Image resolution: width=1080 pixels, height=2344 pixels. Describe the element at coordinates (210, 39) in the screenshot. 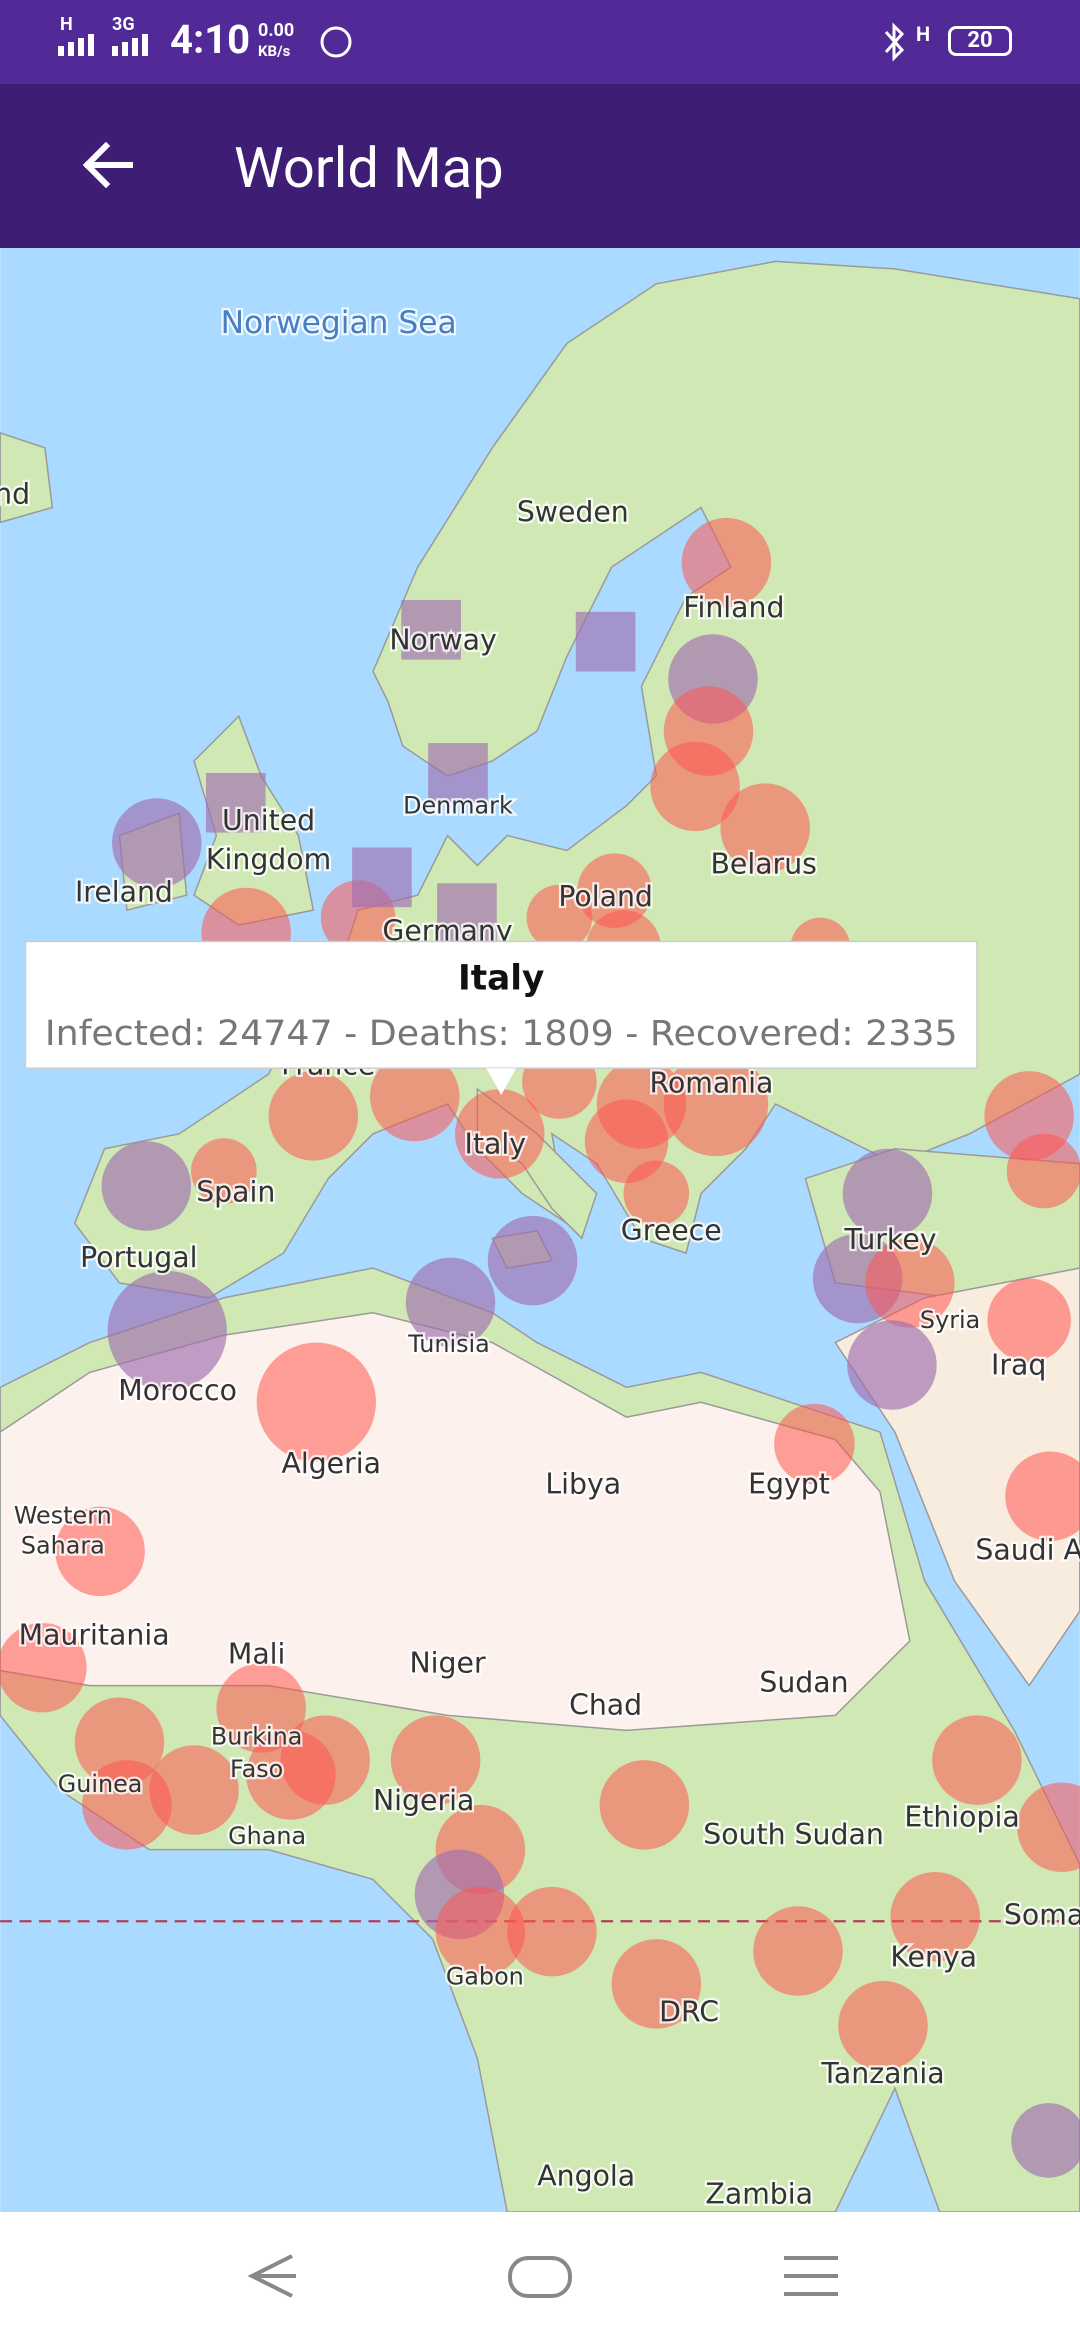

I see `clock: 4:10` at that location.